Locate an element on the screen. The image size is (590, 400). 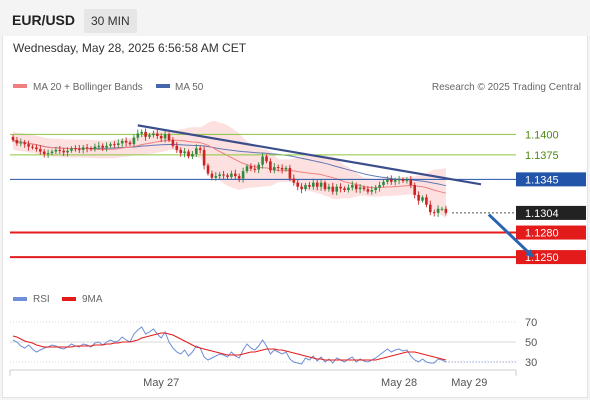
rsi-panel is located at coordinates (264, 345).